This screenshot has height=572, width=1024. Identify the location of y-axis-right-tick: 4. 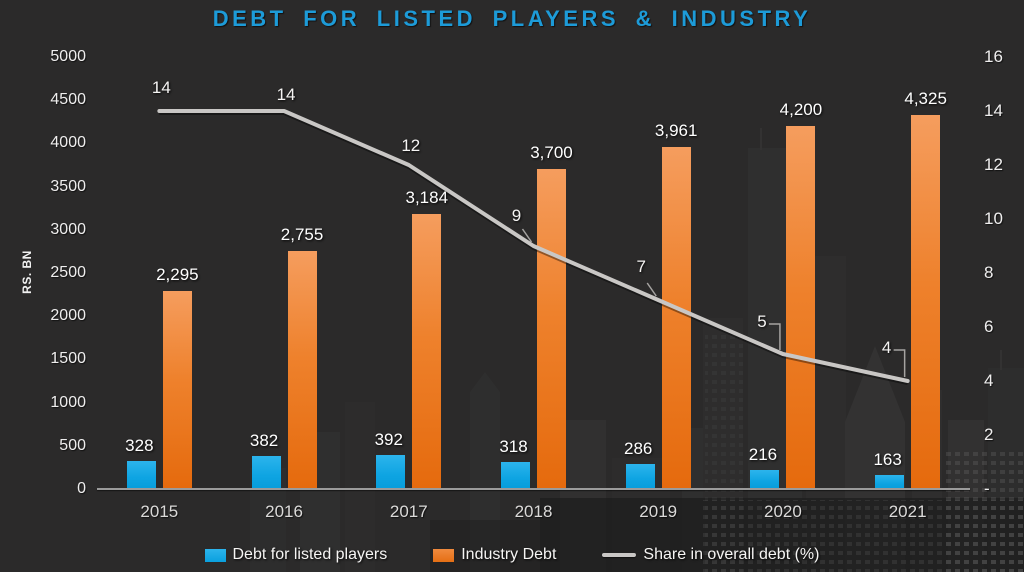
(989, 380).